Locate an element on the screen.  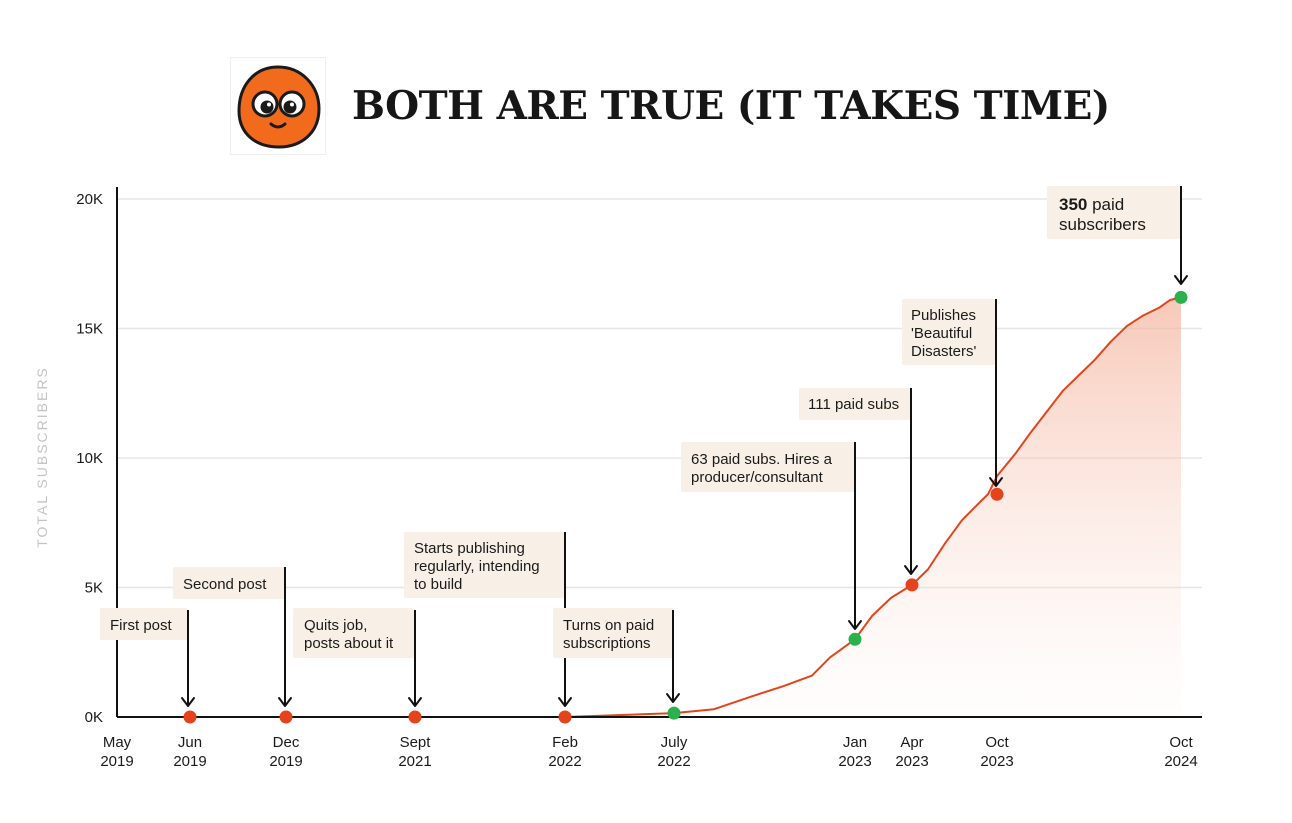
y-axis-tick-labels: 0K 5K 10K 15K 20K is located at coordinates (89, 458).